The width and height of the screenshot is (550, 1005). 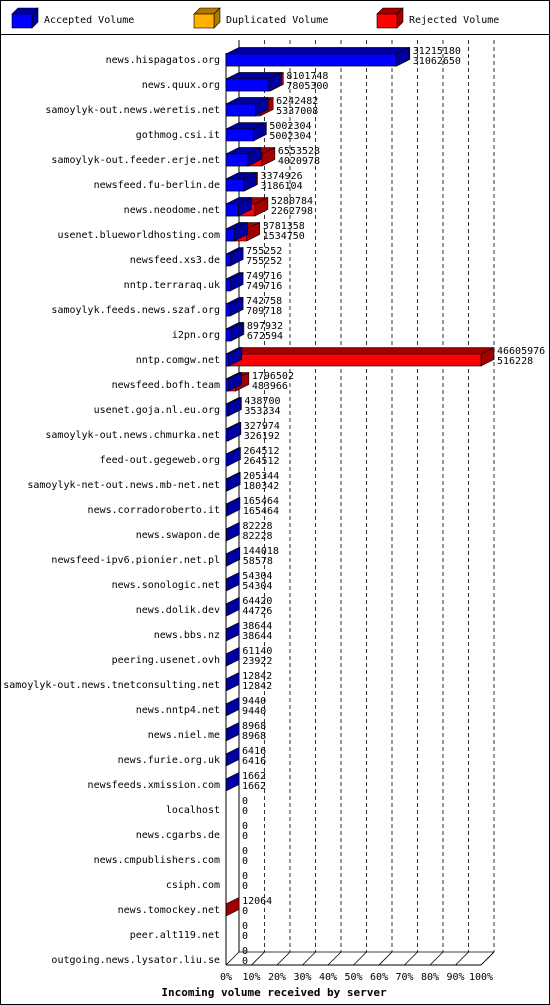 I want to click on x-tick-label: 40%, so click(x=328, y=977).